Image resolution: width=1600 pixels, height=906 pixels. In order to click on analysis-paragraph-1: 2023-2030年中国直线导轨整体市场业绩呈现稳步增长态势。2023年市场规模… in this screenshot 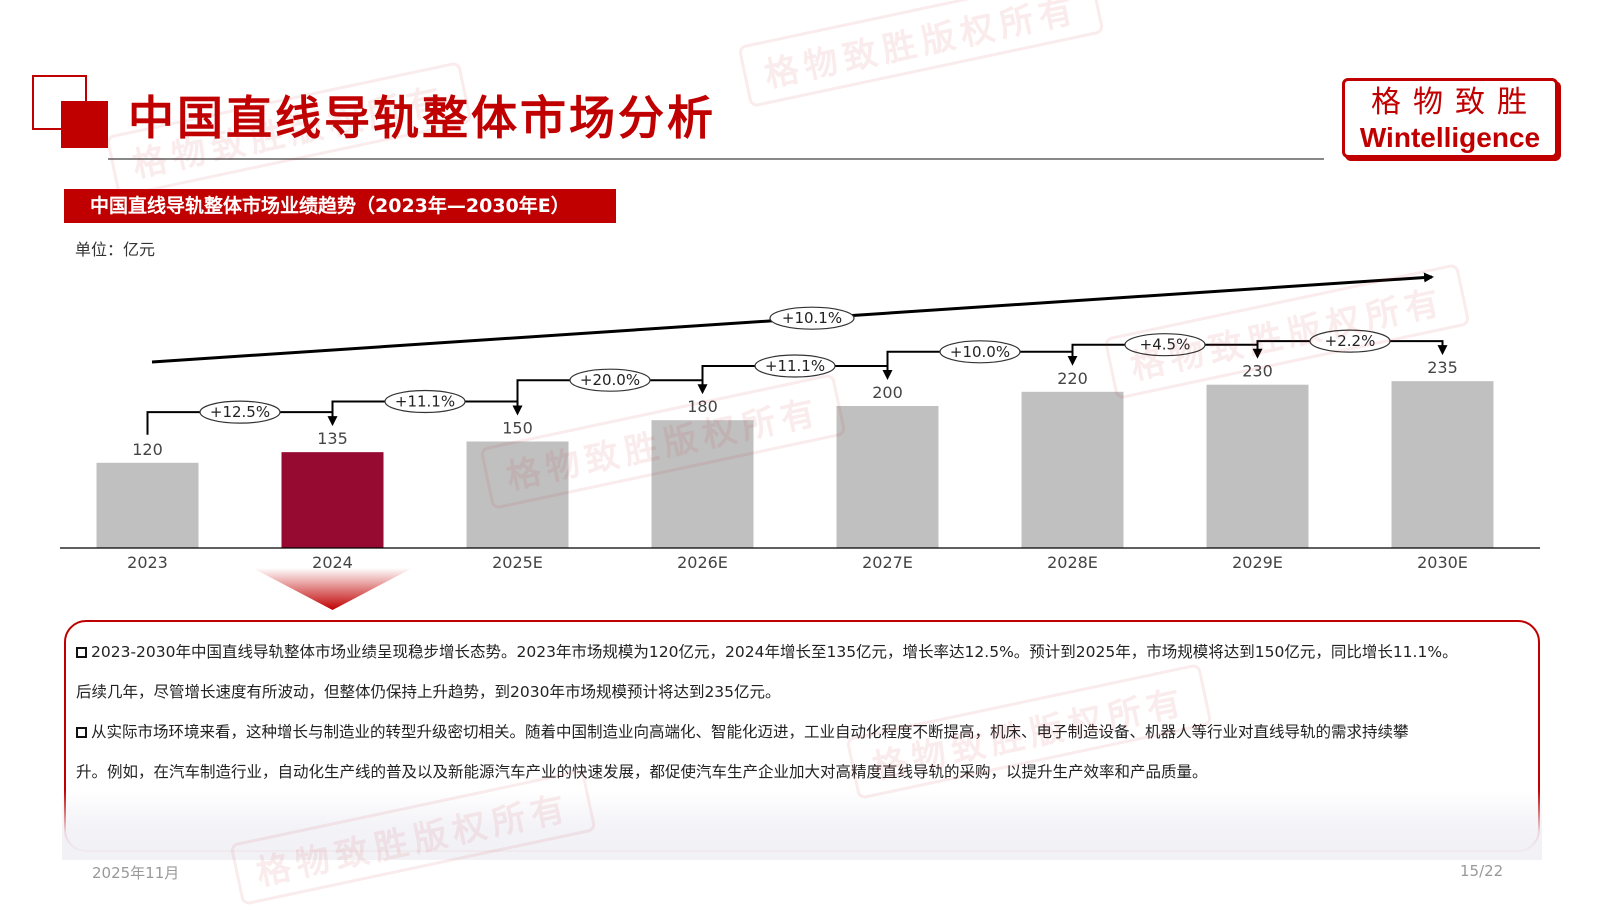, I will do `click(796, 652)`.